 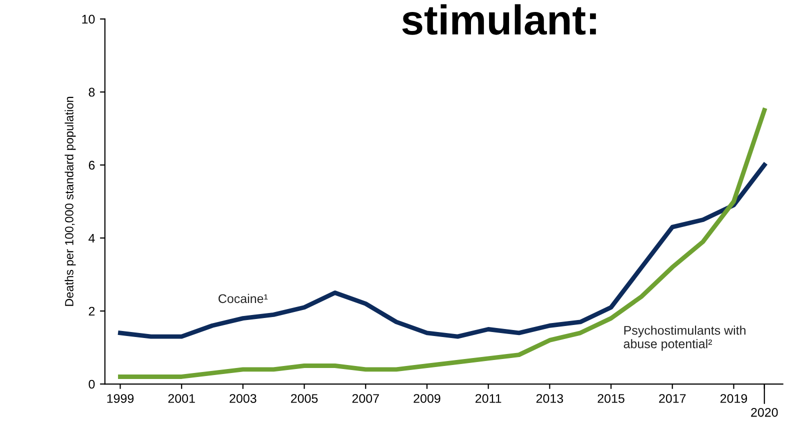 I want to click on x-tick-label: 2017, so click(x=672, y=398).